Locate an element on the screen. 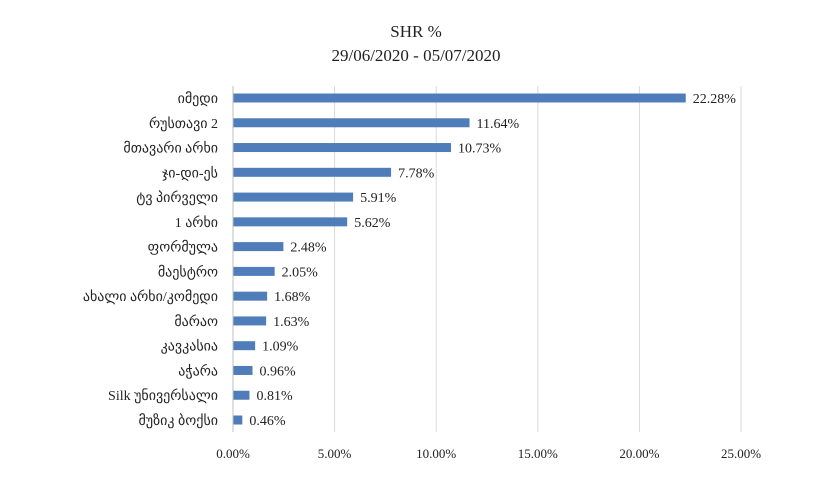 The image size is (832, 486). x-tick-label: 5.00% is located at coordinates (335, 453).